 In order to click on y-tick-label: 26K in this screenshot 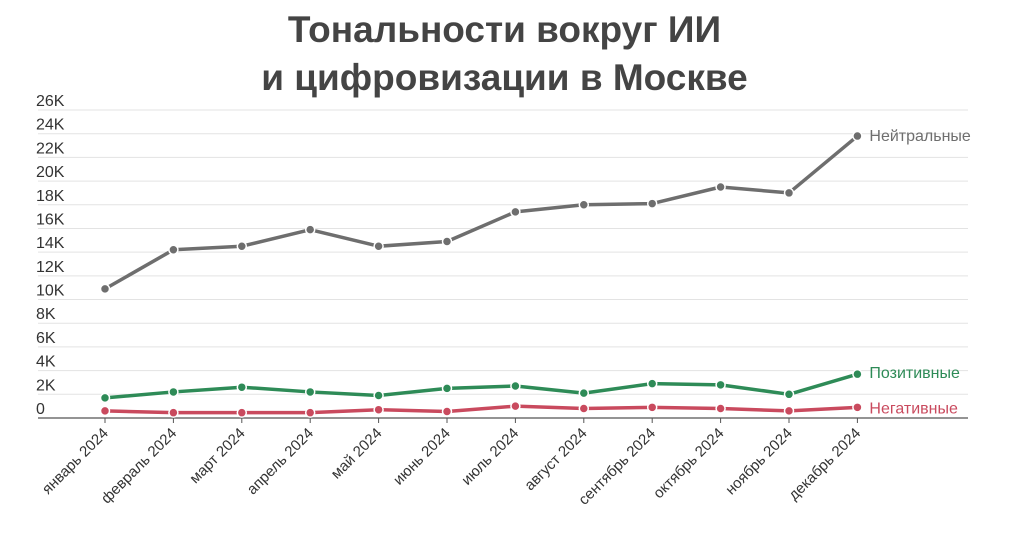, I will do `click(50, 101)`.